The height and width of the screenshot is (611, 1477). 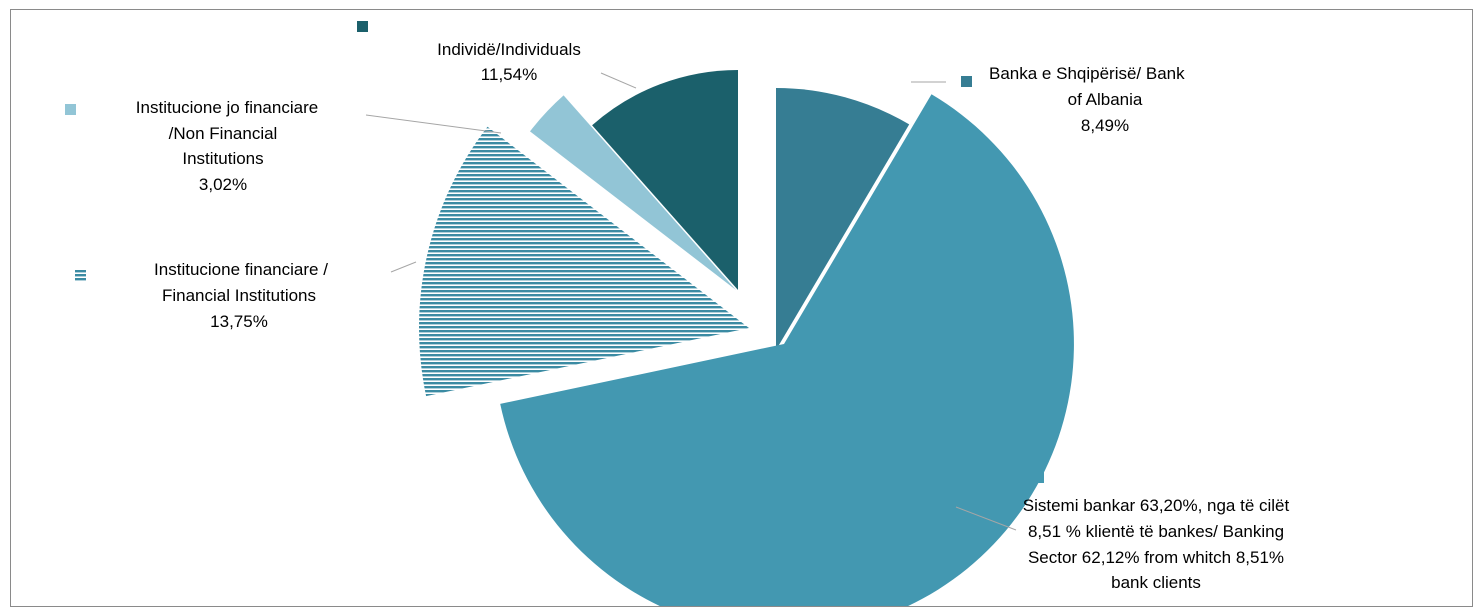 I want to click on slice-label: Financial Institutions, so click(x=239, y=295).